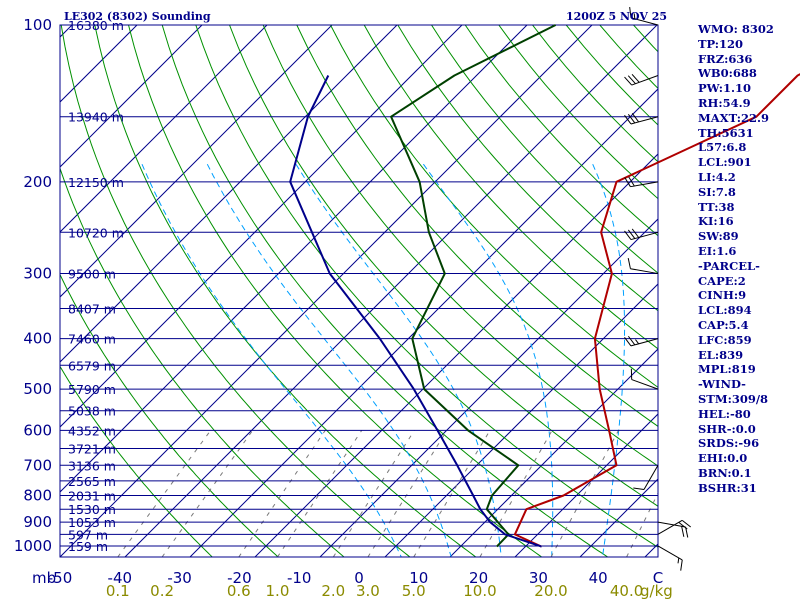  Describe the element at coordinates (658, 578) in the screenshot. I see `temperature-tick-label: C` at that location.